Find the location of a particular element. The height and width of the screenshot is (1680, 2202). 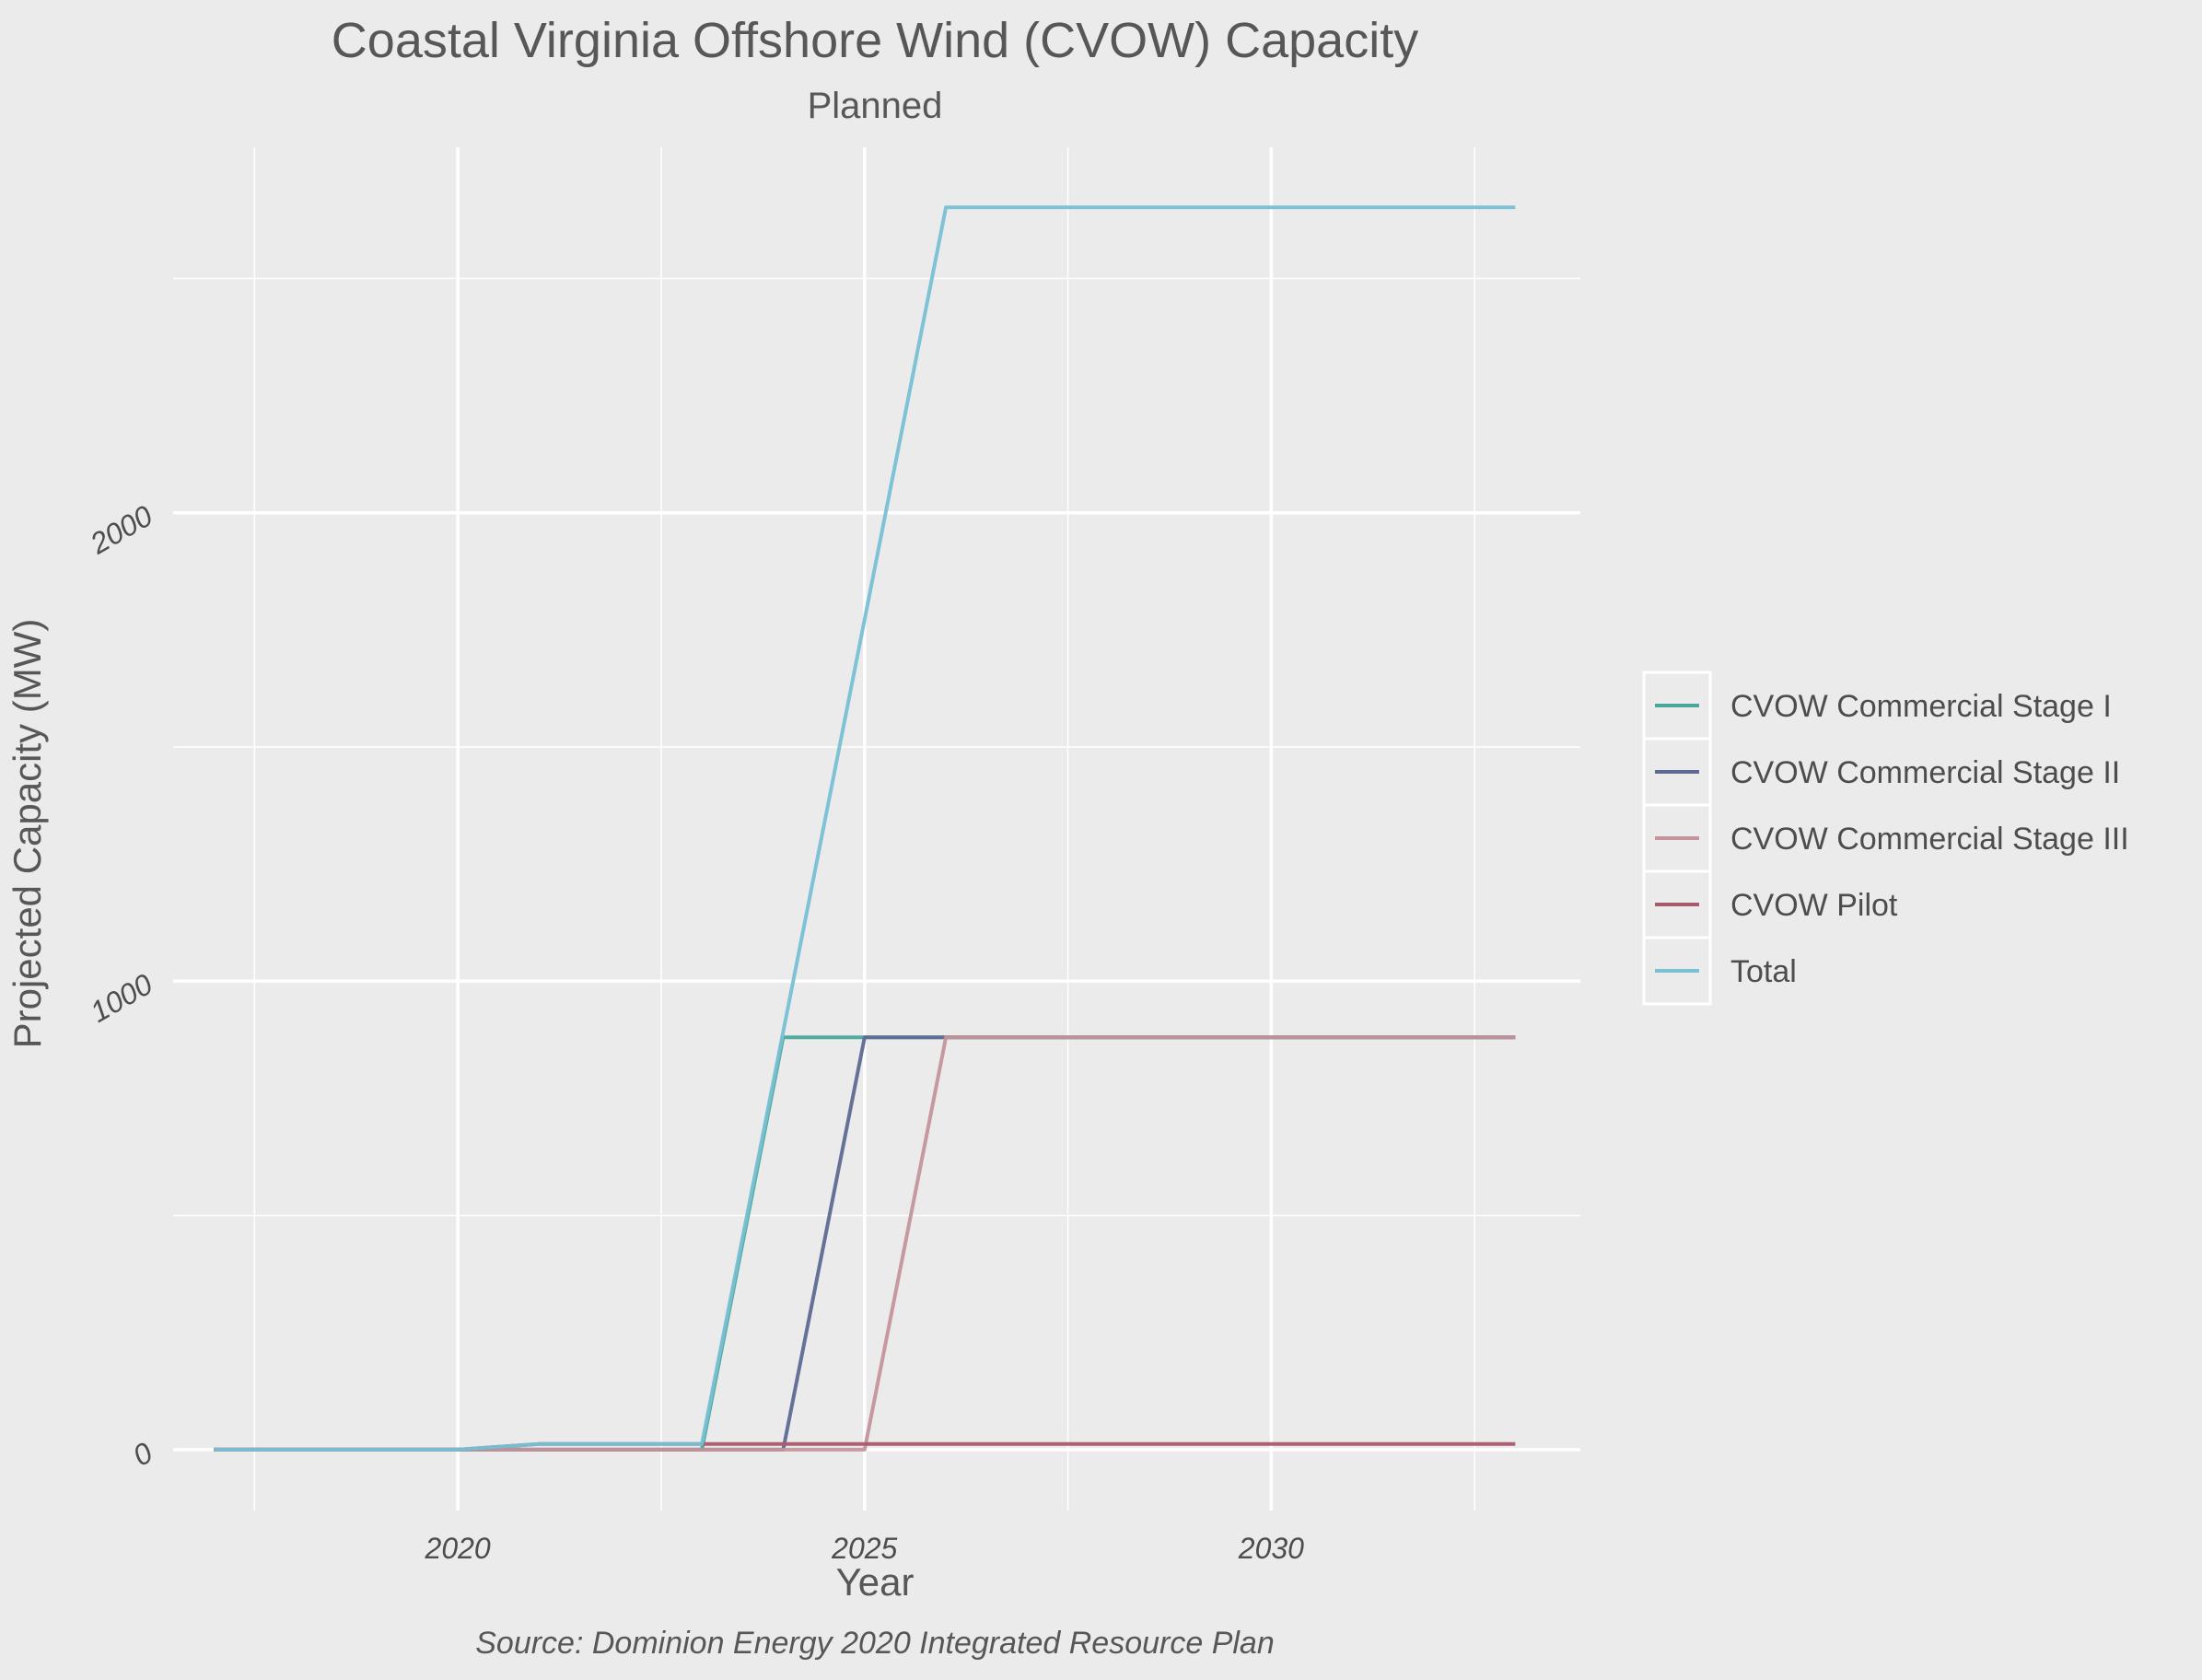

legend-label: CVOW Commercial Stage III is located at coordinates (1929, 839).